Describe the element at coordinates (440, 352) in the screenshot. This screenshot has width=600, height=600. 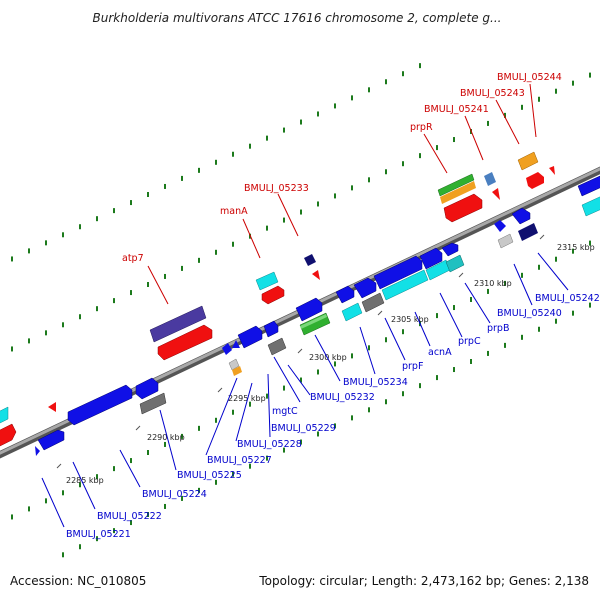
I see `gene-label: acnA` at that location.